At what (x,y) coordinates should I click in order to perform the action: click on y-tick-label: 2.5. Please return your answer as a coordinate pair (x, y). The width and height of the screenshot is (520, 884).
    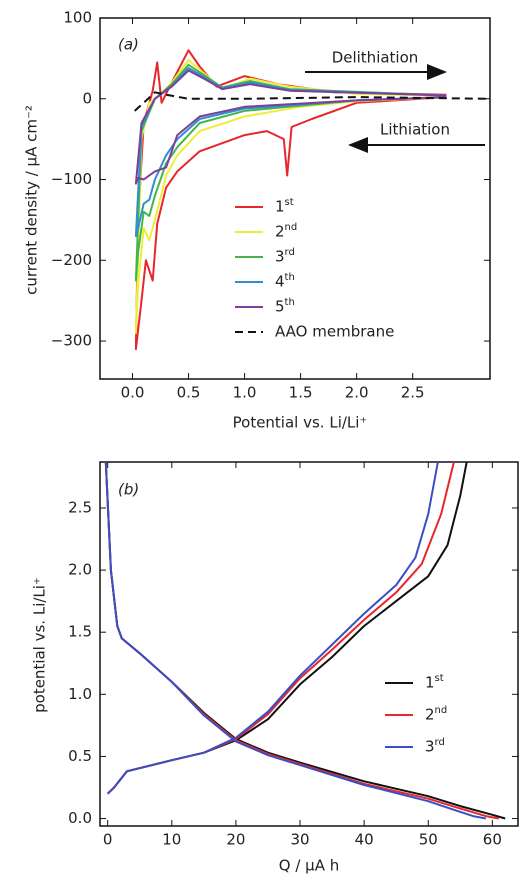
    Looking at the image, I should click on (80, 507).